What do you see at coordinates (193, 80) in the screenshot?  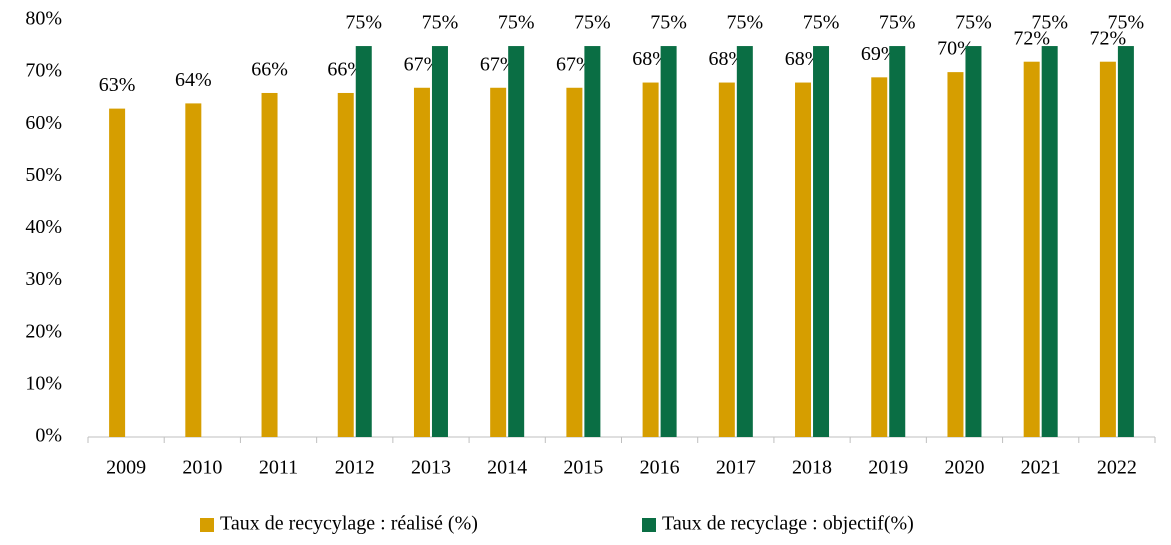 I see `data-label: 64%` at bounding box center [193, 80].